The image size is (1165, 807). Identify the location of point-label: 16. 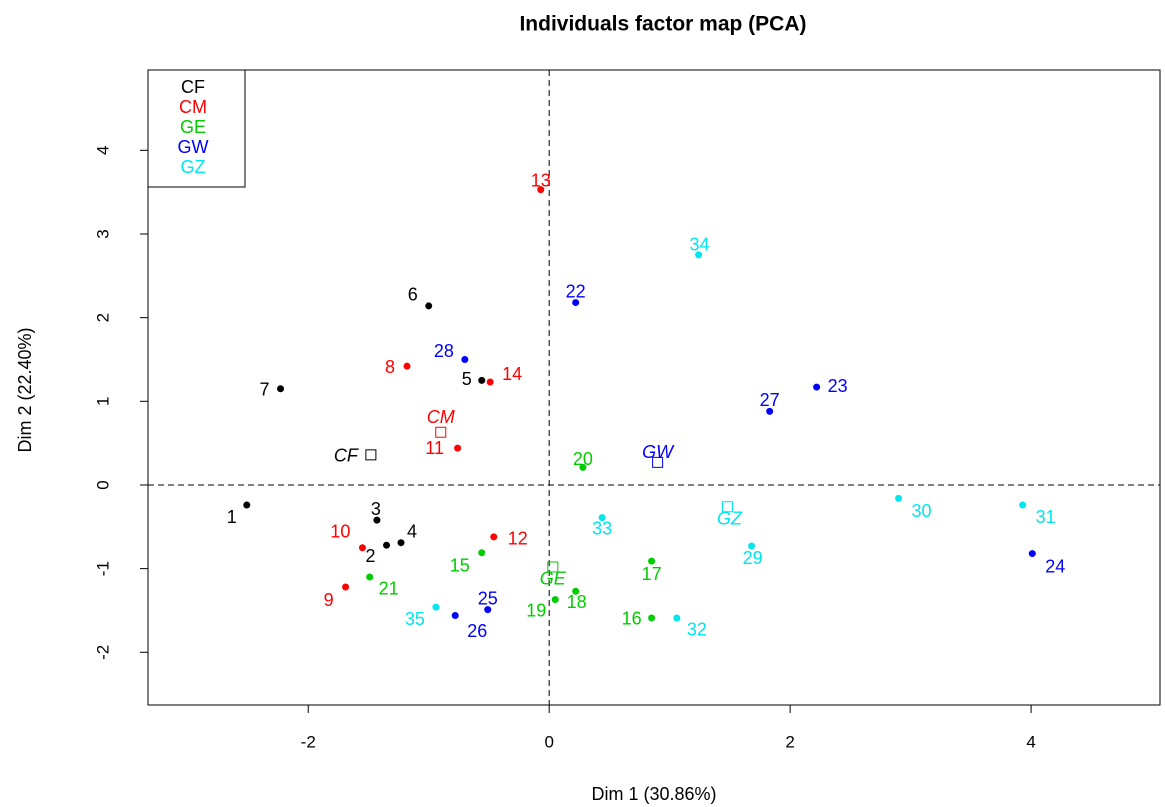
(632, 619).